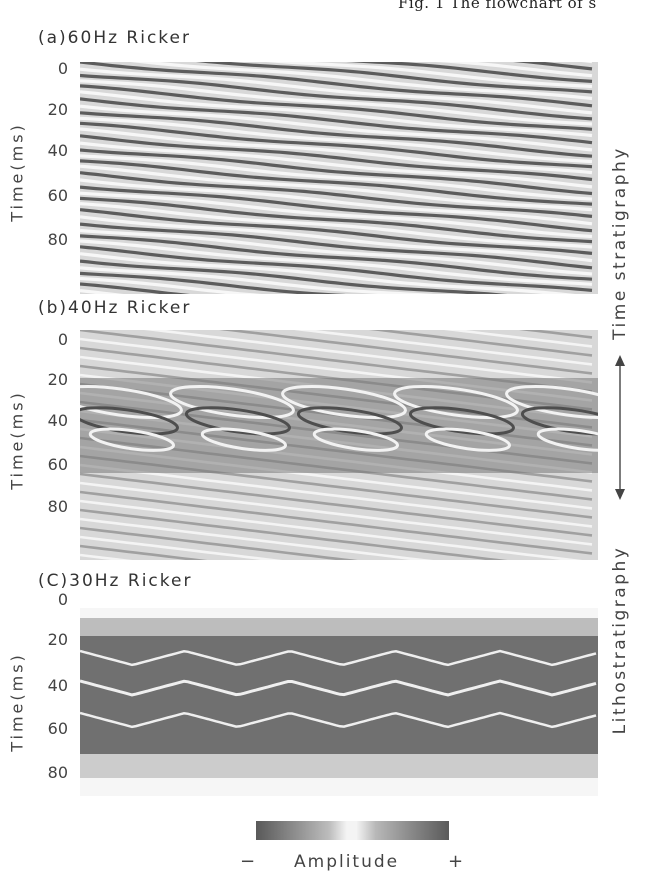 The image size is (652, 880). I want to click on panel-a-ytick: 0, so click(62, 68).